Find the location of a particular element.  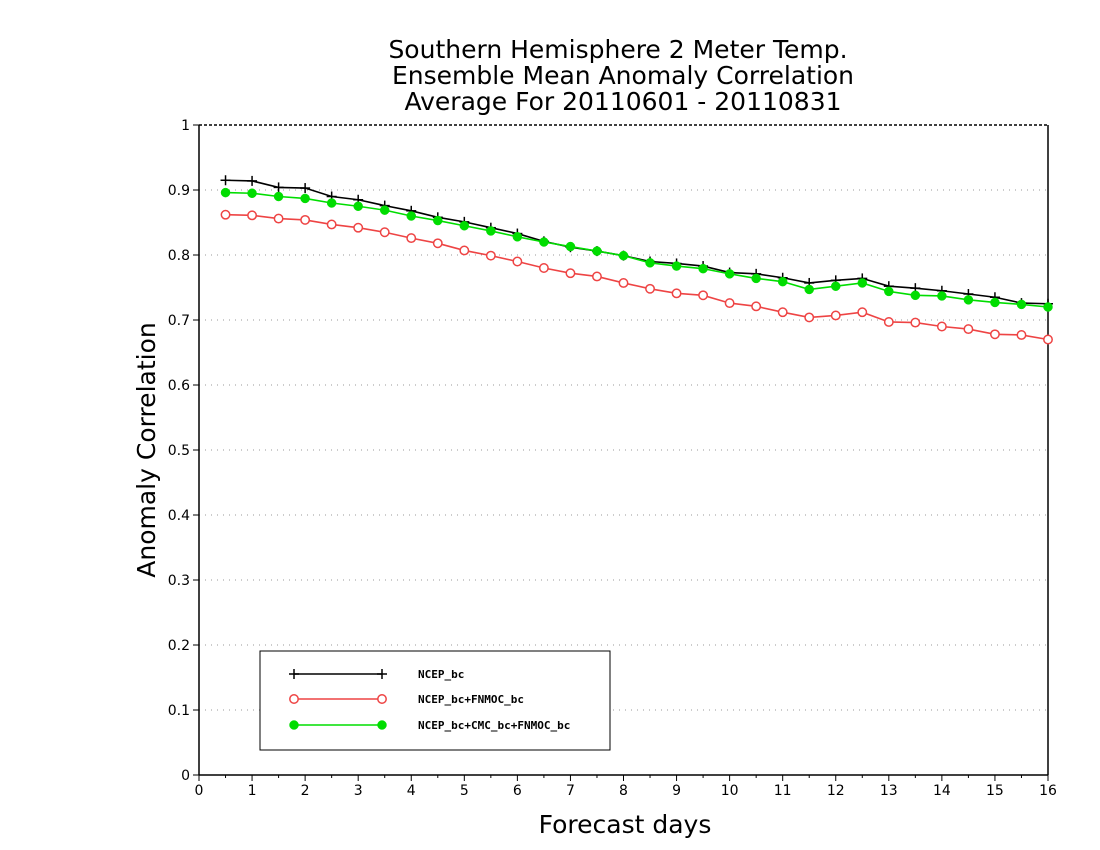

x-tick-label: 15 is located at coordinates (995, 791).